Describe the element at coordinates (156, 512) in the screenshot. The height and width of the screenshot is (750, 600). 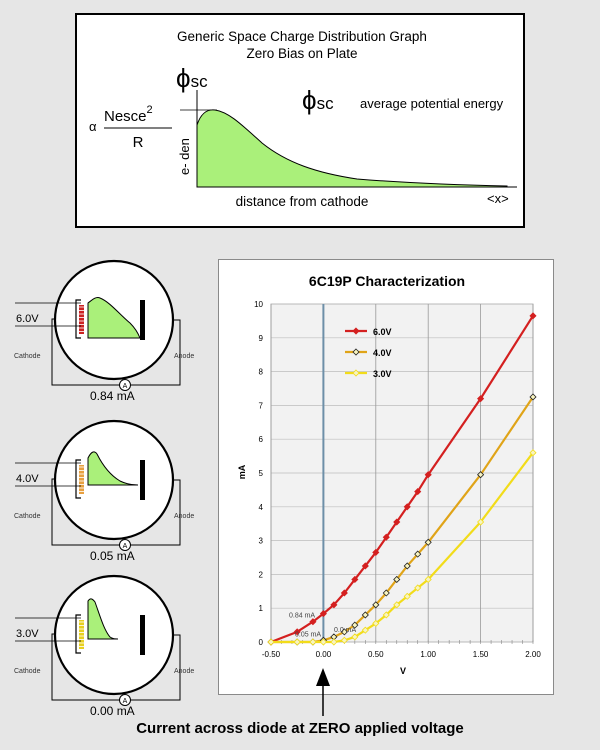
I see `circuit-wire-right` at that location.